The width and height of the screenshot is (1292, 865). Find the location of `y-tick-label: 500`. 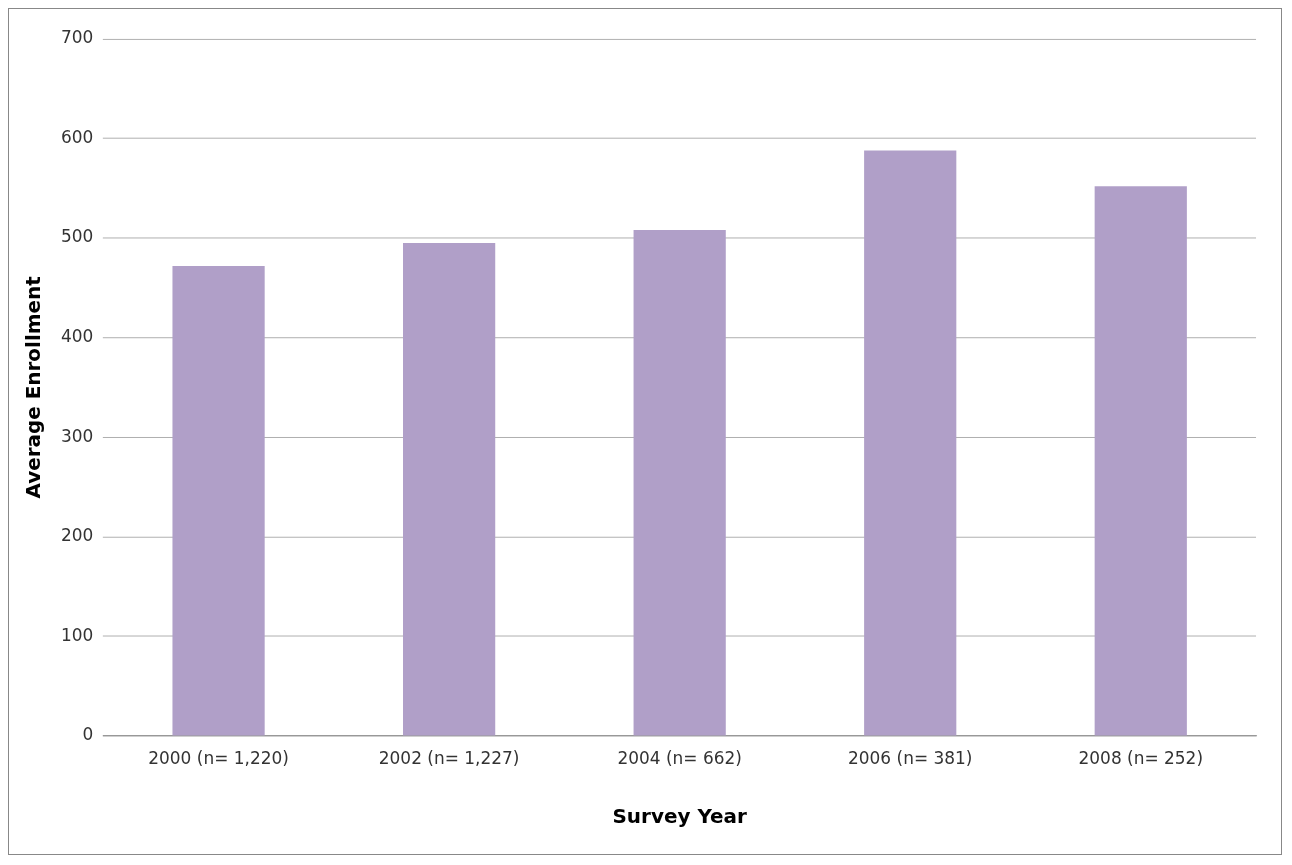

y-tick-label: 500 is located at coordinates (77, 236).